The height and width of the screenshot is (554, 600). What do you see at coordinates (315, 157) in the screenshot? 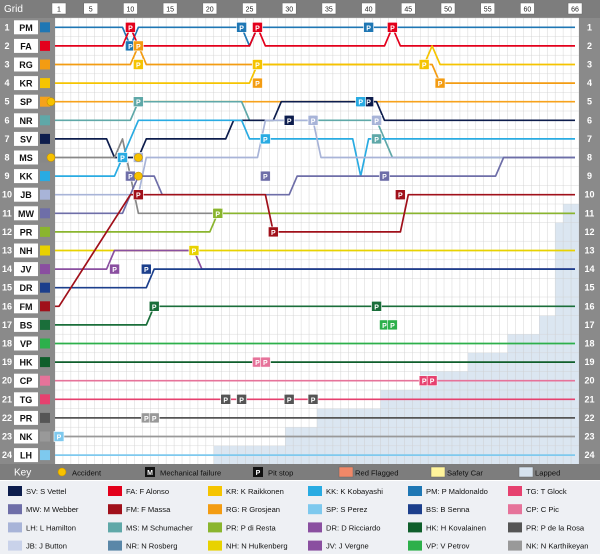
I see `series-line` at bounding box center [315, 157].